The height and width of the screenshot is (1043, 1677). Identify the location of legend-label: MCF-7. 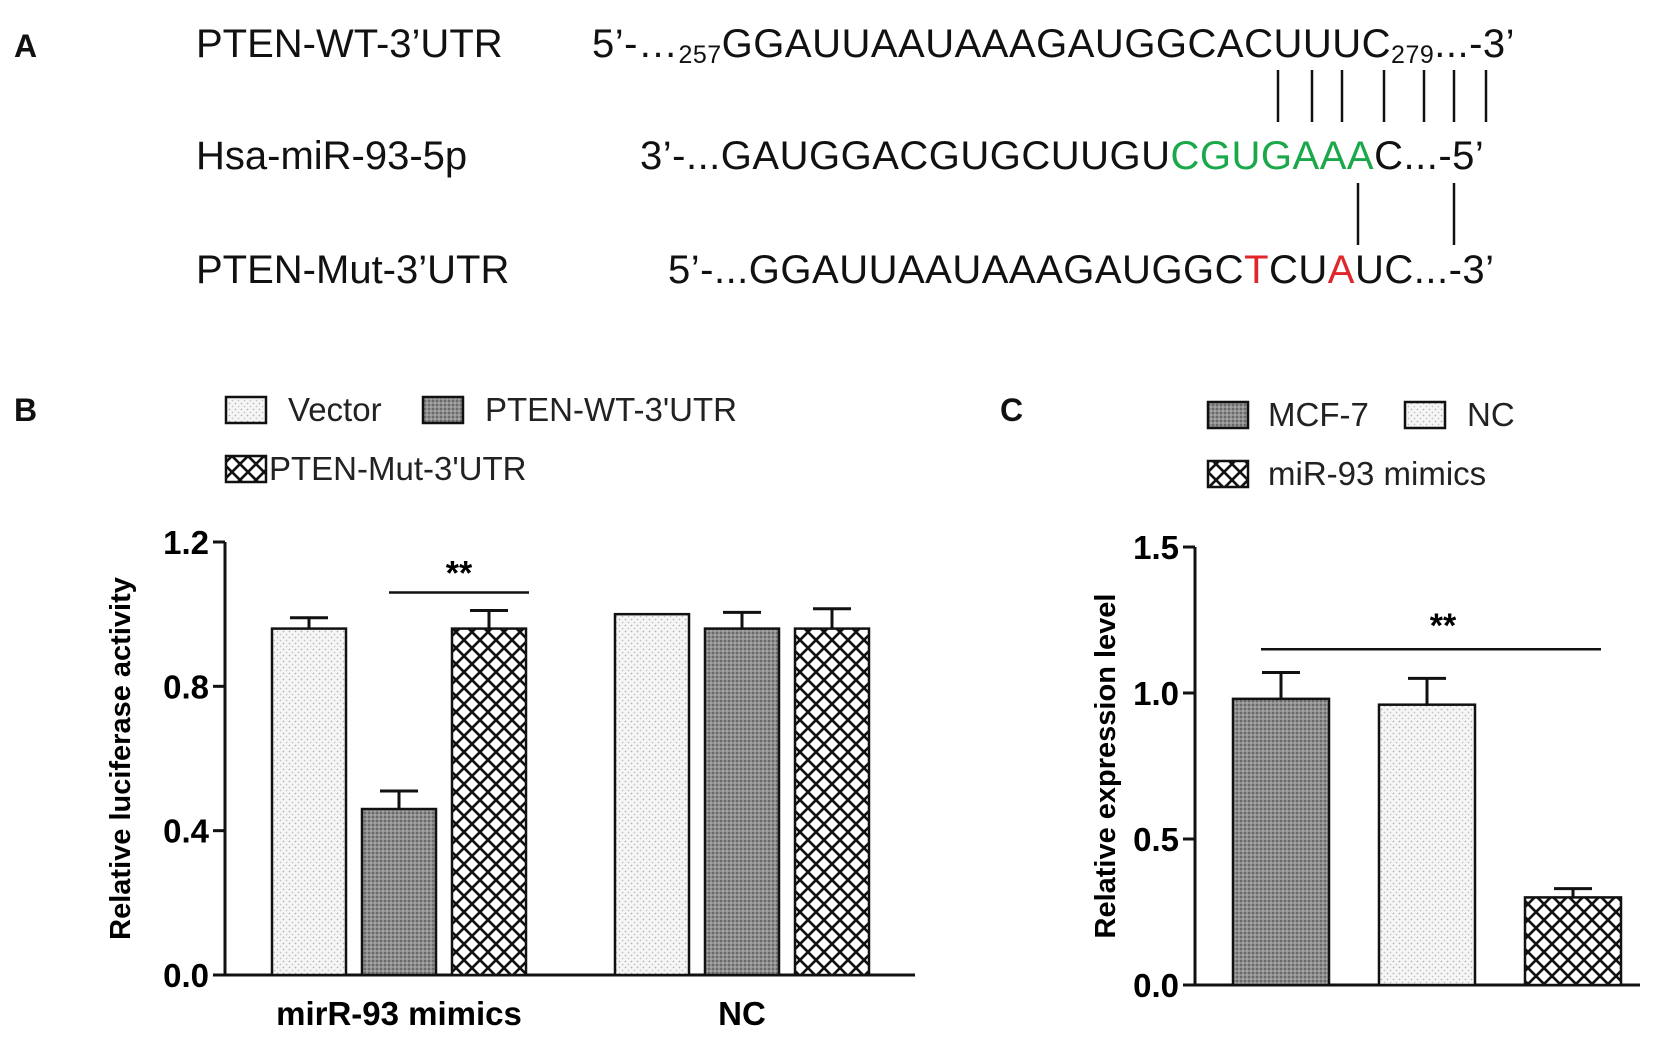
(1318, 414).